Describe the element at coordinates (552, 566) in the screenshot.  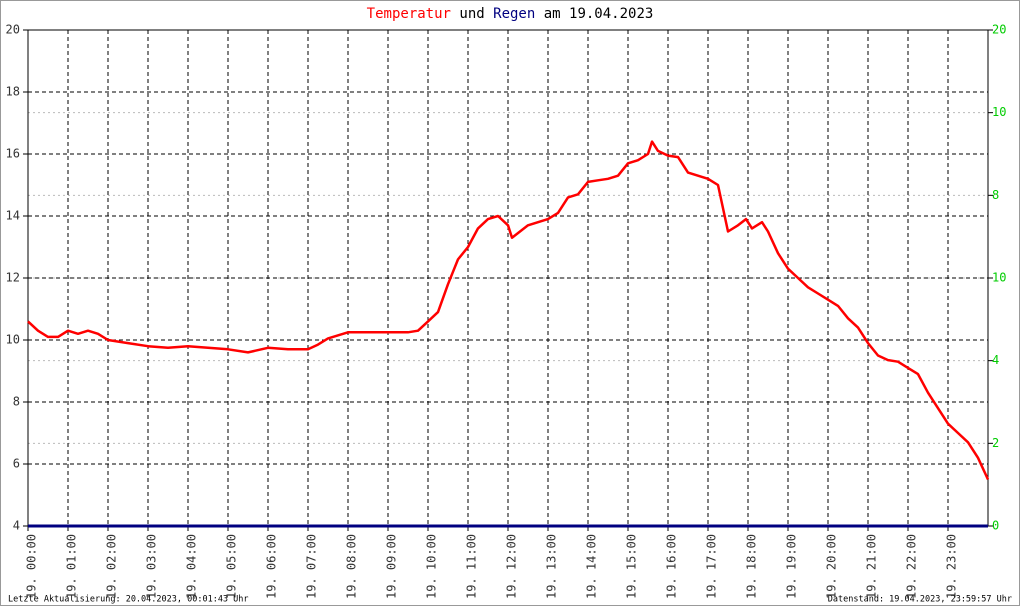
I see `x-tick-label: 19. 13:00` at that location.